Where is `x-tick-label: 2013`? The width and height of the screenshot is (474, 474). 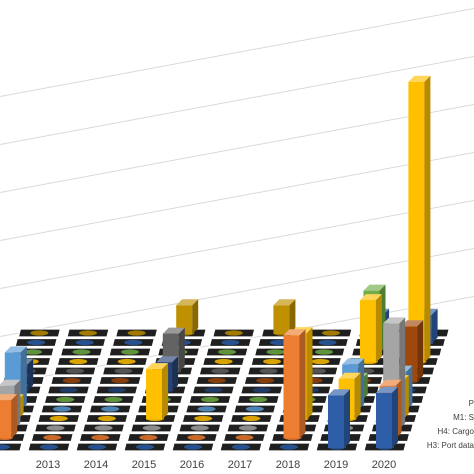
x-tick-label: 2013 is located at coordinates (48, 465).